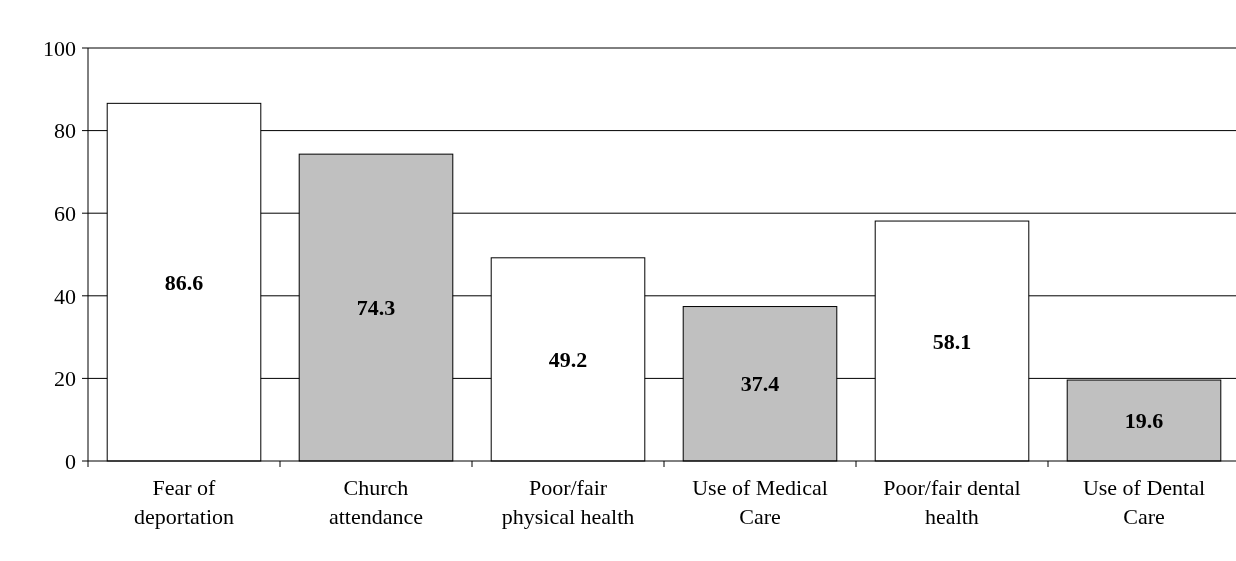 The image size is (1236, 561). I want to click on y-tick-label: 40, so click(65, 296).